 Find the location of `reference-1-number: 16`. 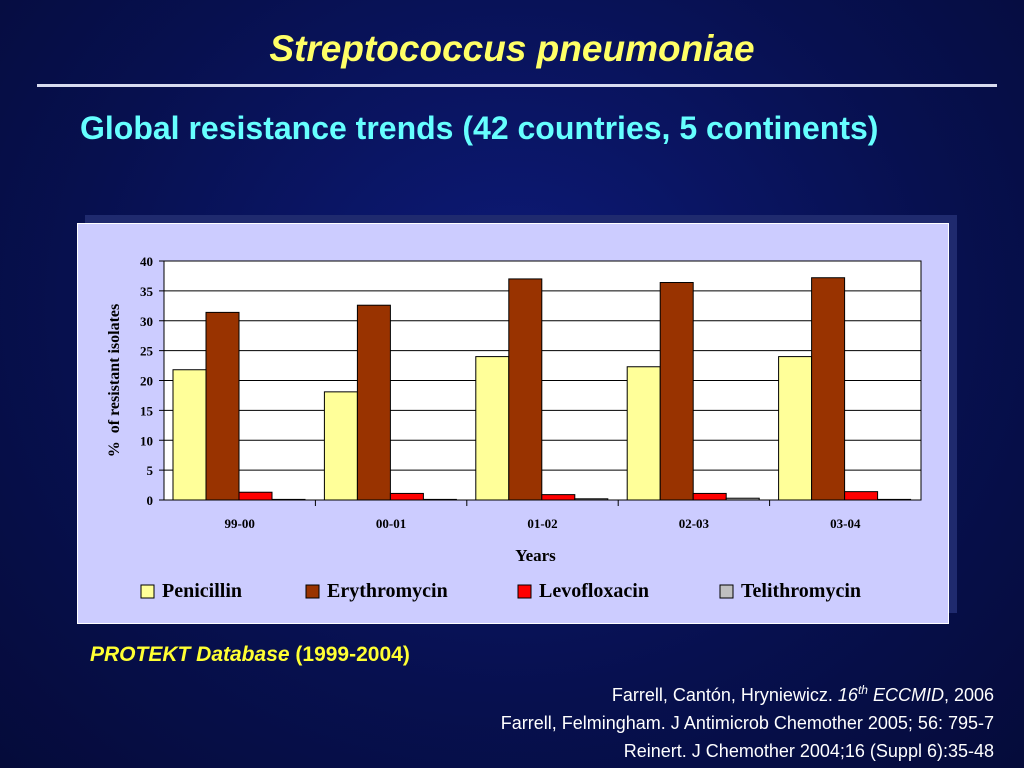

reference-1-number: 16 is located at coordinates (847, 695).